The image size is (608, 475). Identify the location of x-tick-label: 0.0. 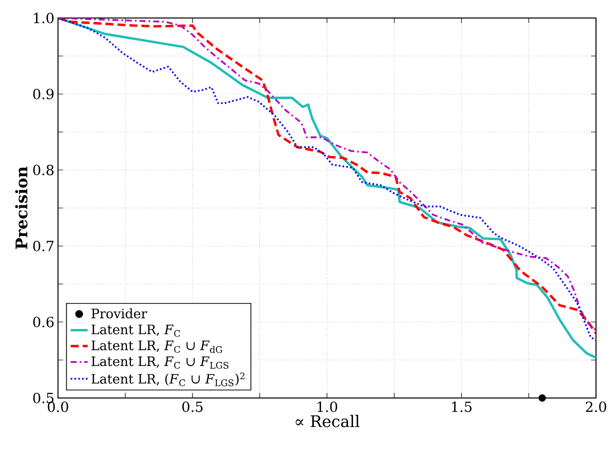
(58, 407).